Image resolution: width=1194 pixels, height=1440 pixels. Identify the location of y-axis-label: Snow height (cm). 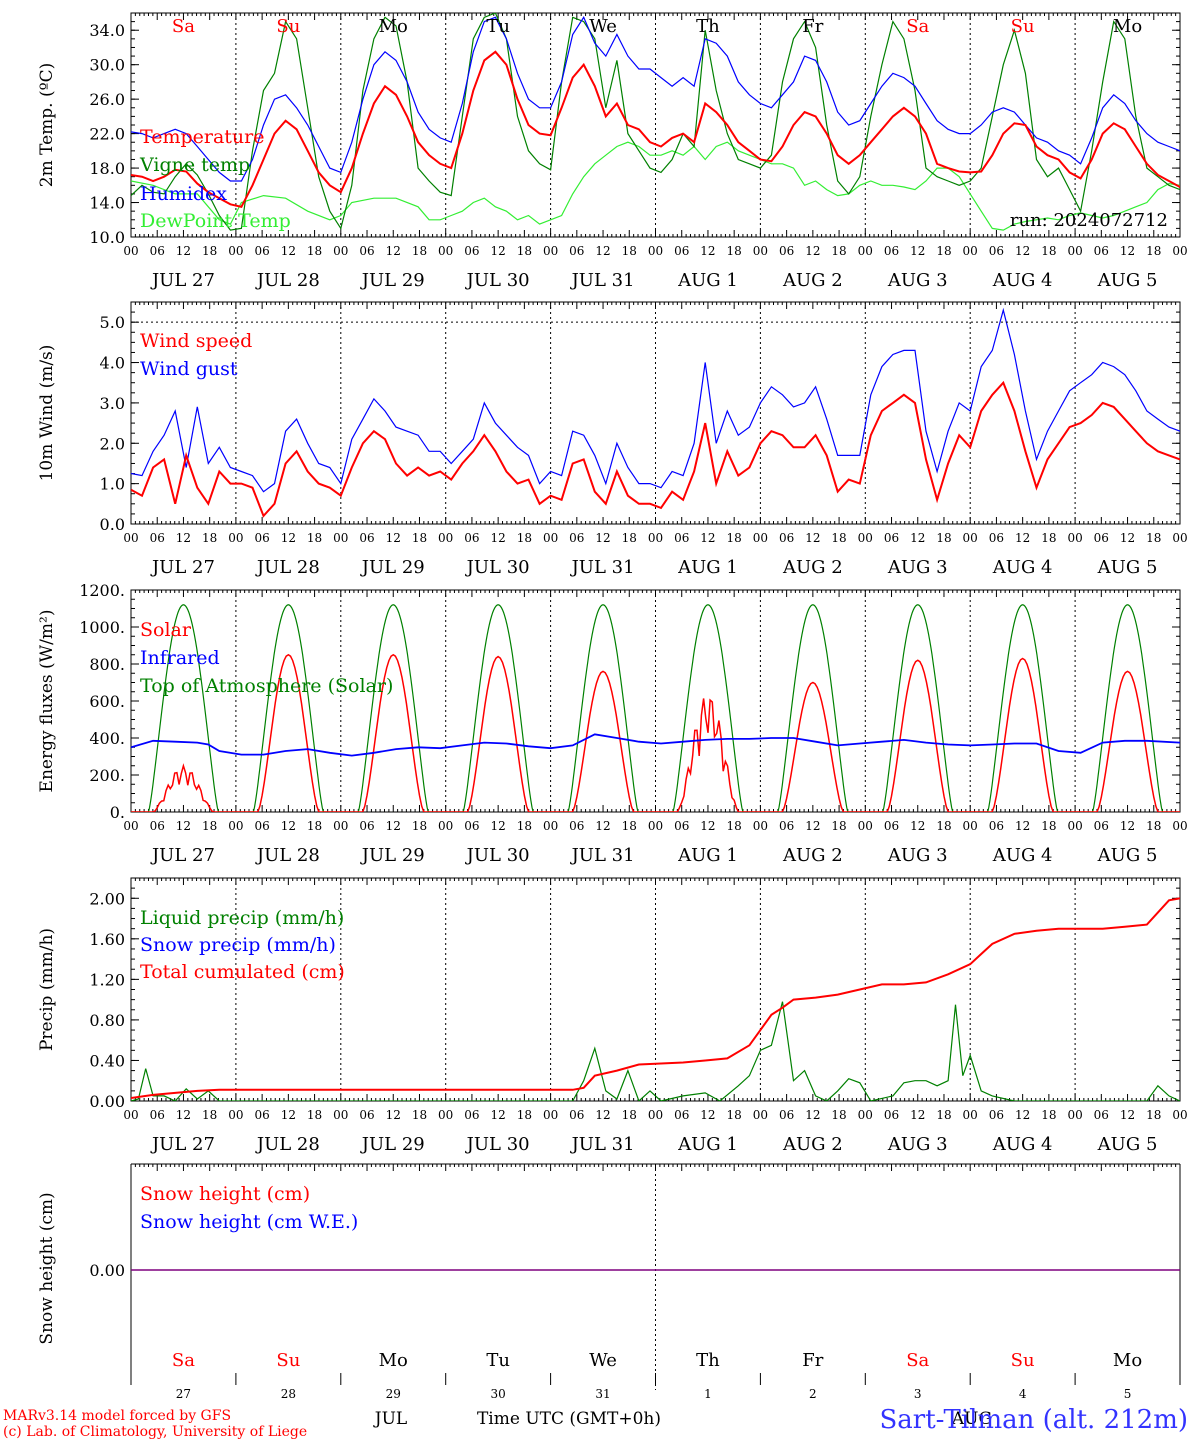
(47, 1268).